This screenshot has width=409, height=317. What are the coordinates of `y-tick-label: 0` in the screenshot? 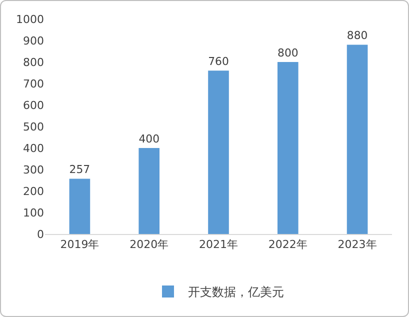 It's located at (40, 234).